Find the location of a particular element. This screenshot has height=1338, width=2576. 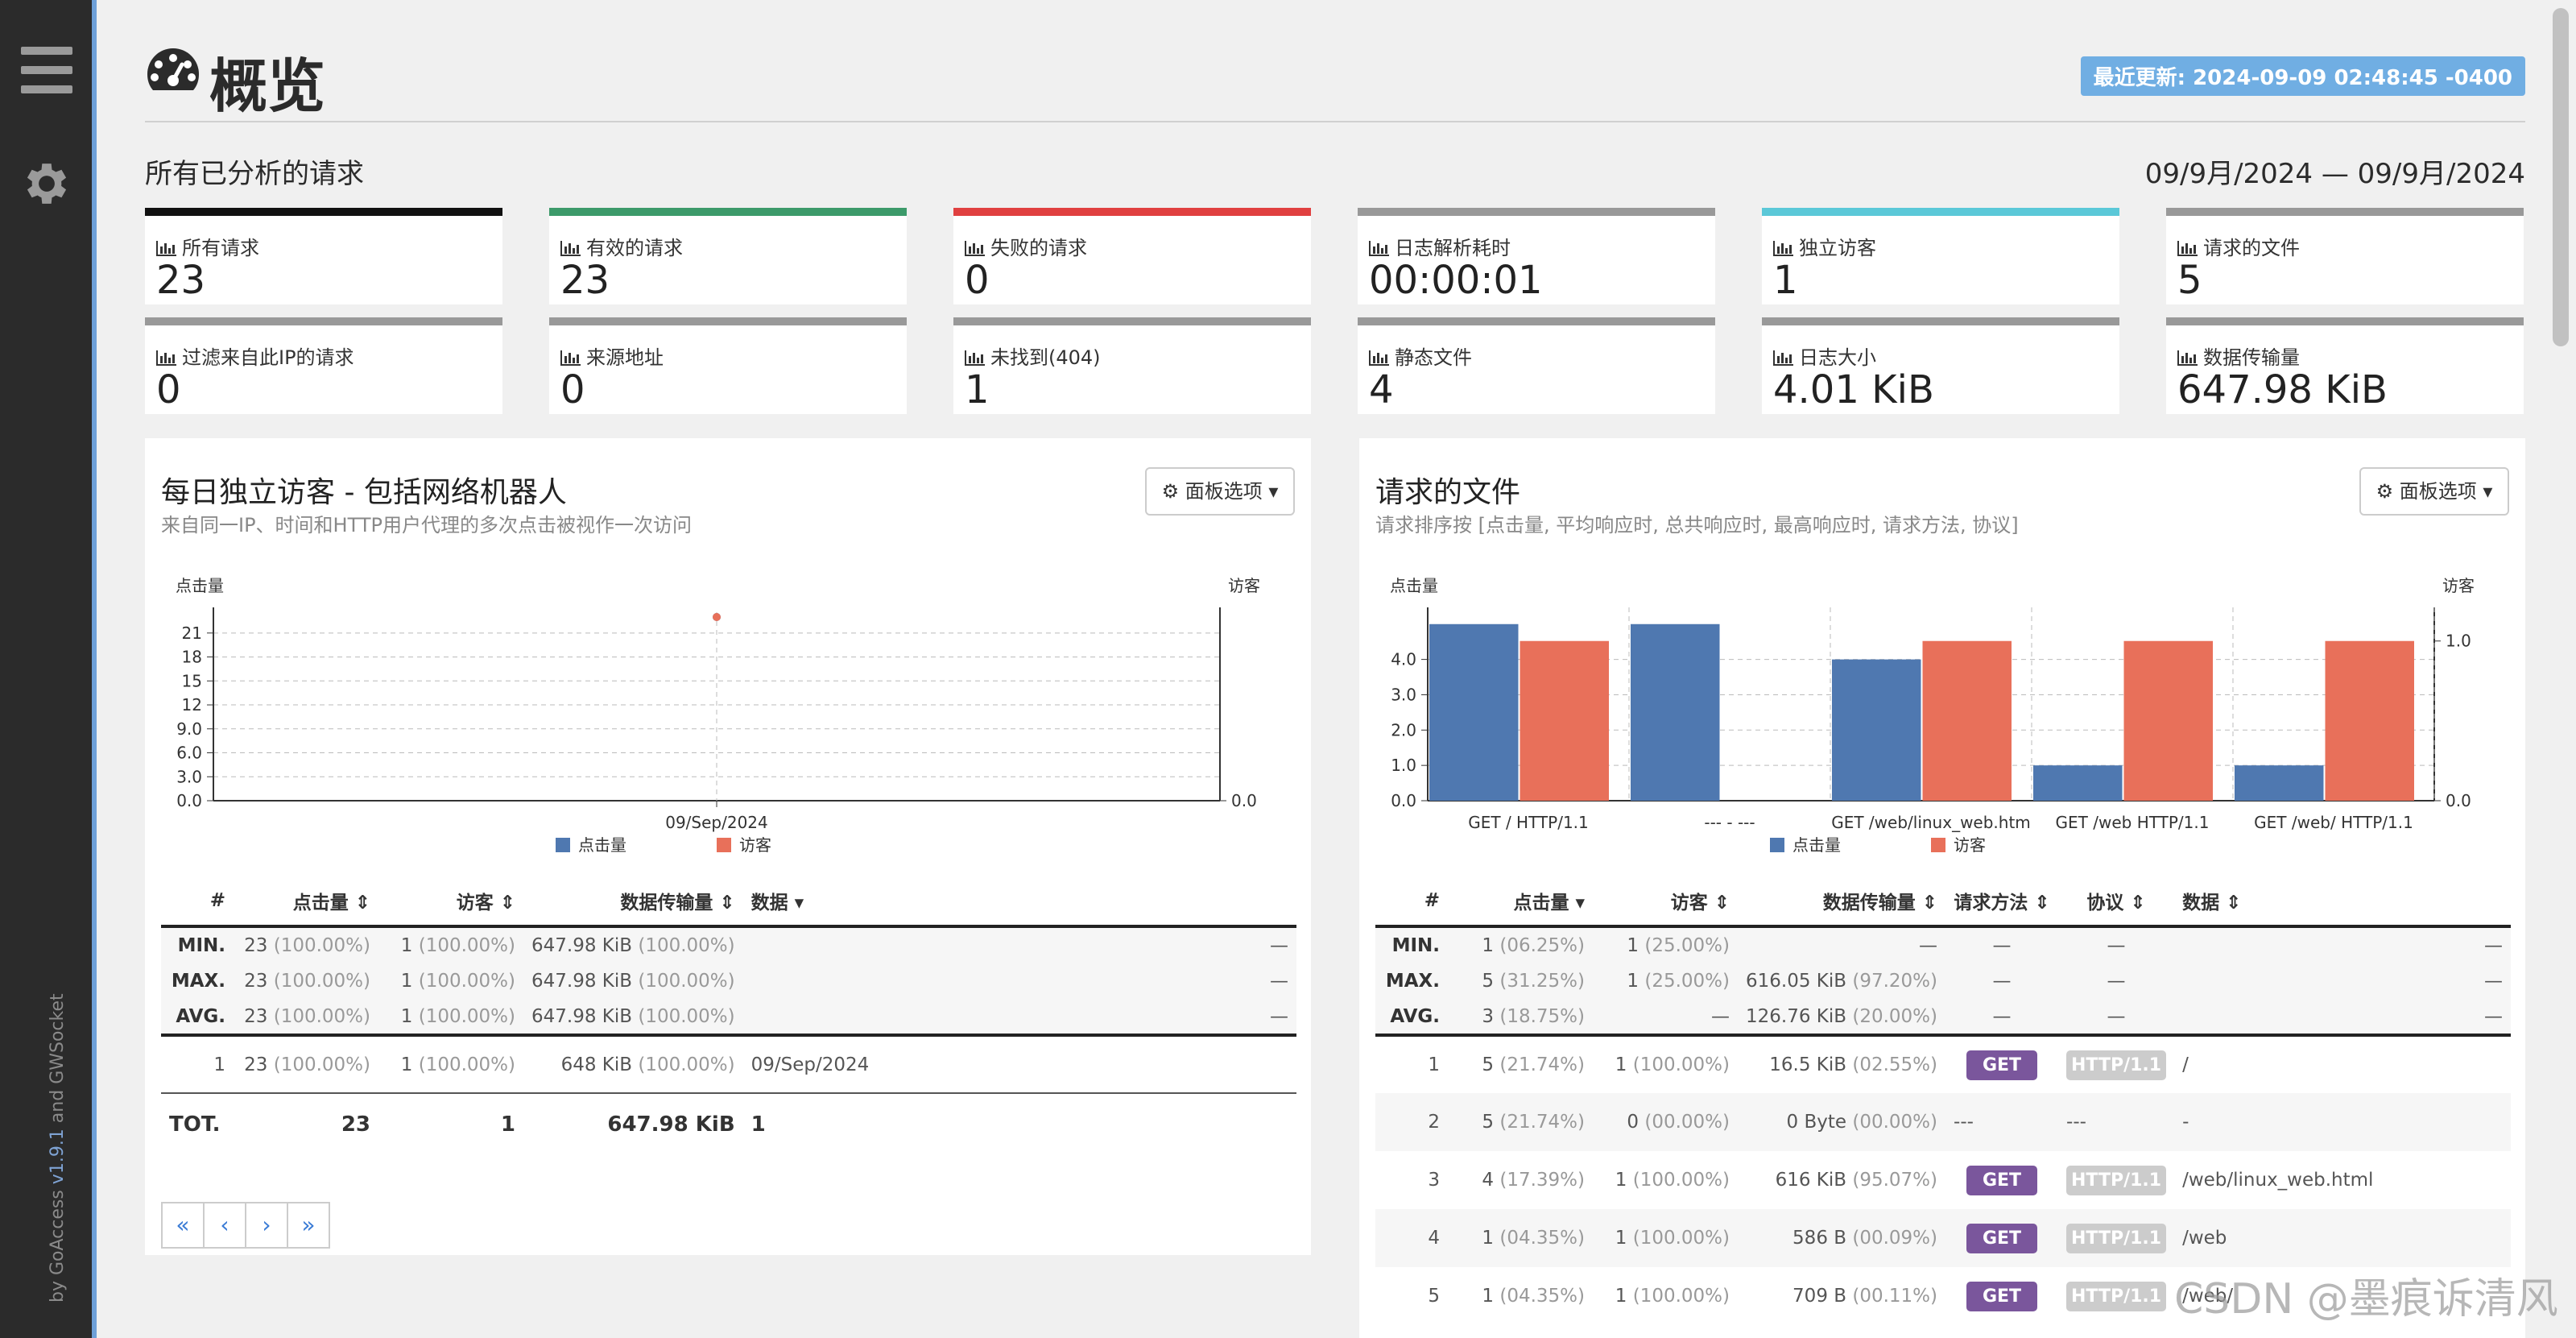

gear-icon is located at coordinates (46, 183).